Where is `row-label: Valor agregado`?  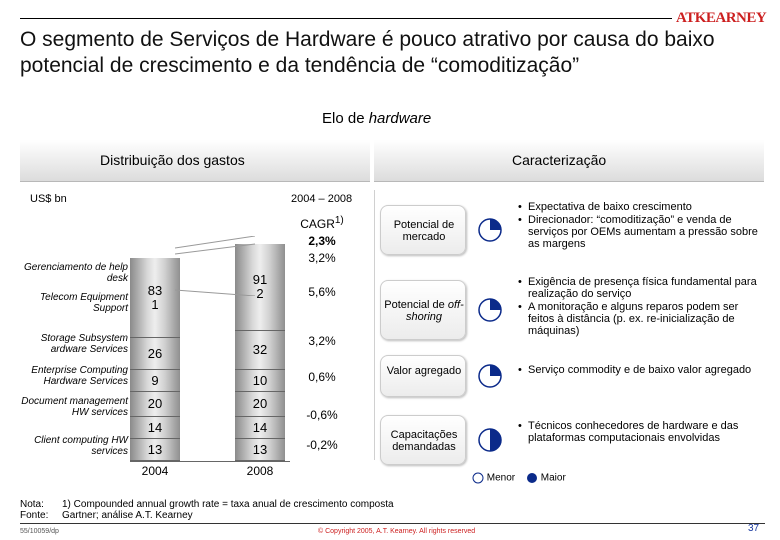
row-label: Valor agregado is located at coordinates (424, 371).